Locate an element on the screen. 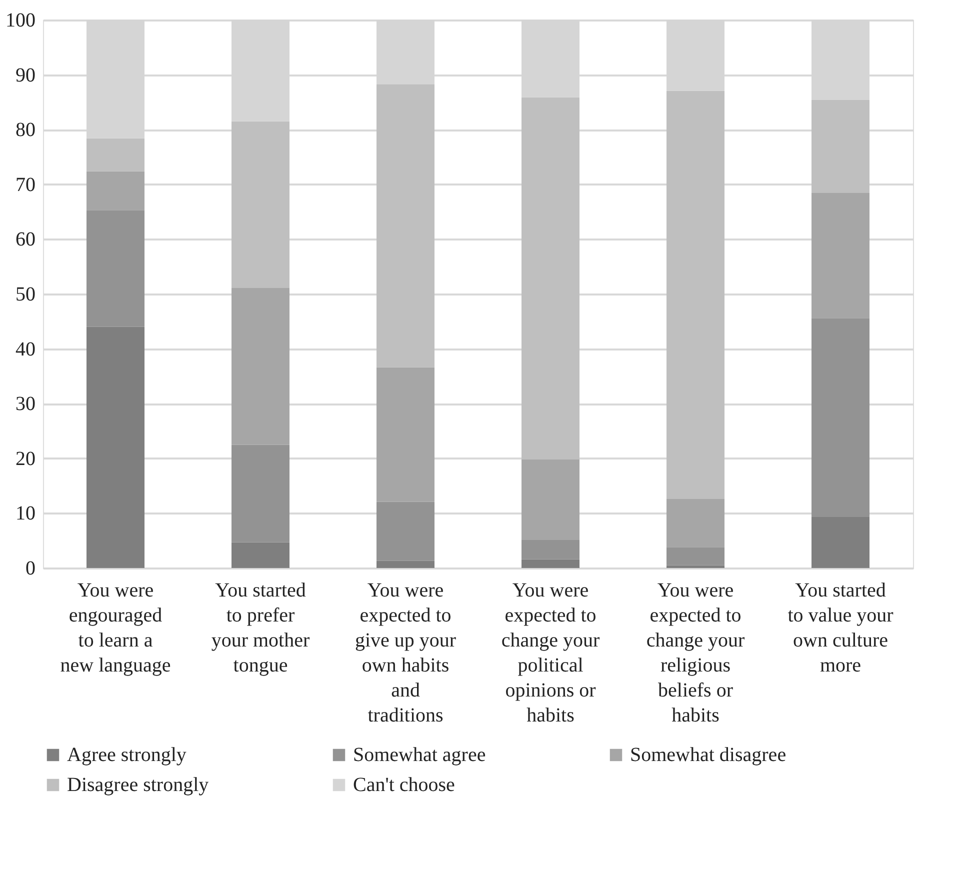 The width and height of the screenshot is (961, 869). x-tick-label: You started to prefer your mother tongue is located at coordinates (260, 628).